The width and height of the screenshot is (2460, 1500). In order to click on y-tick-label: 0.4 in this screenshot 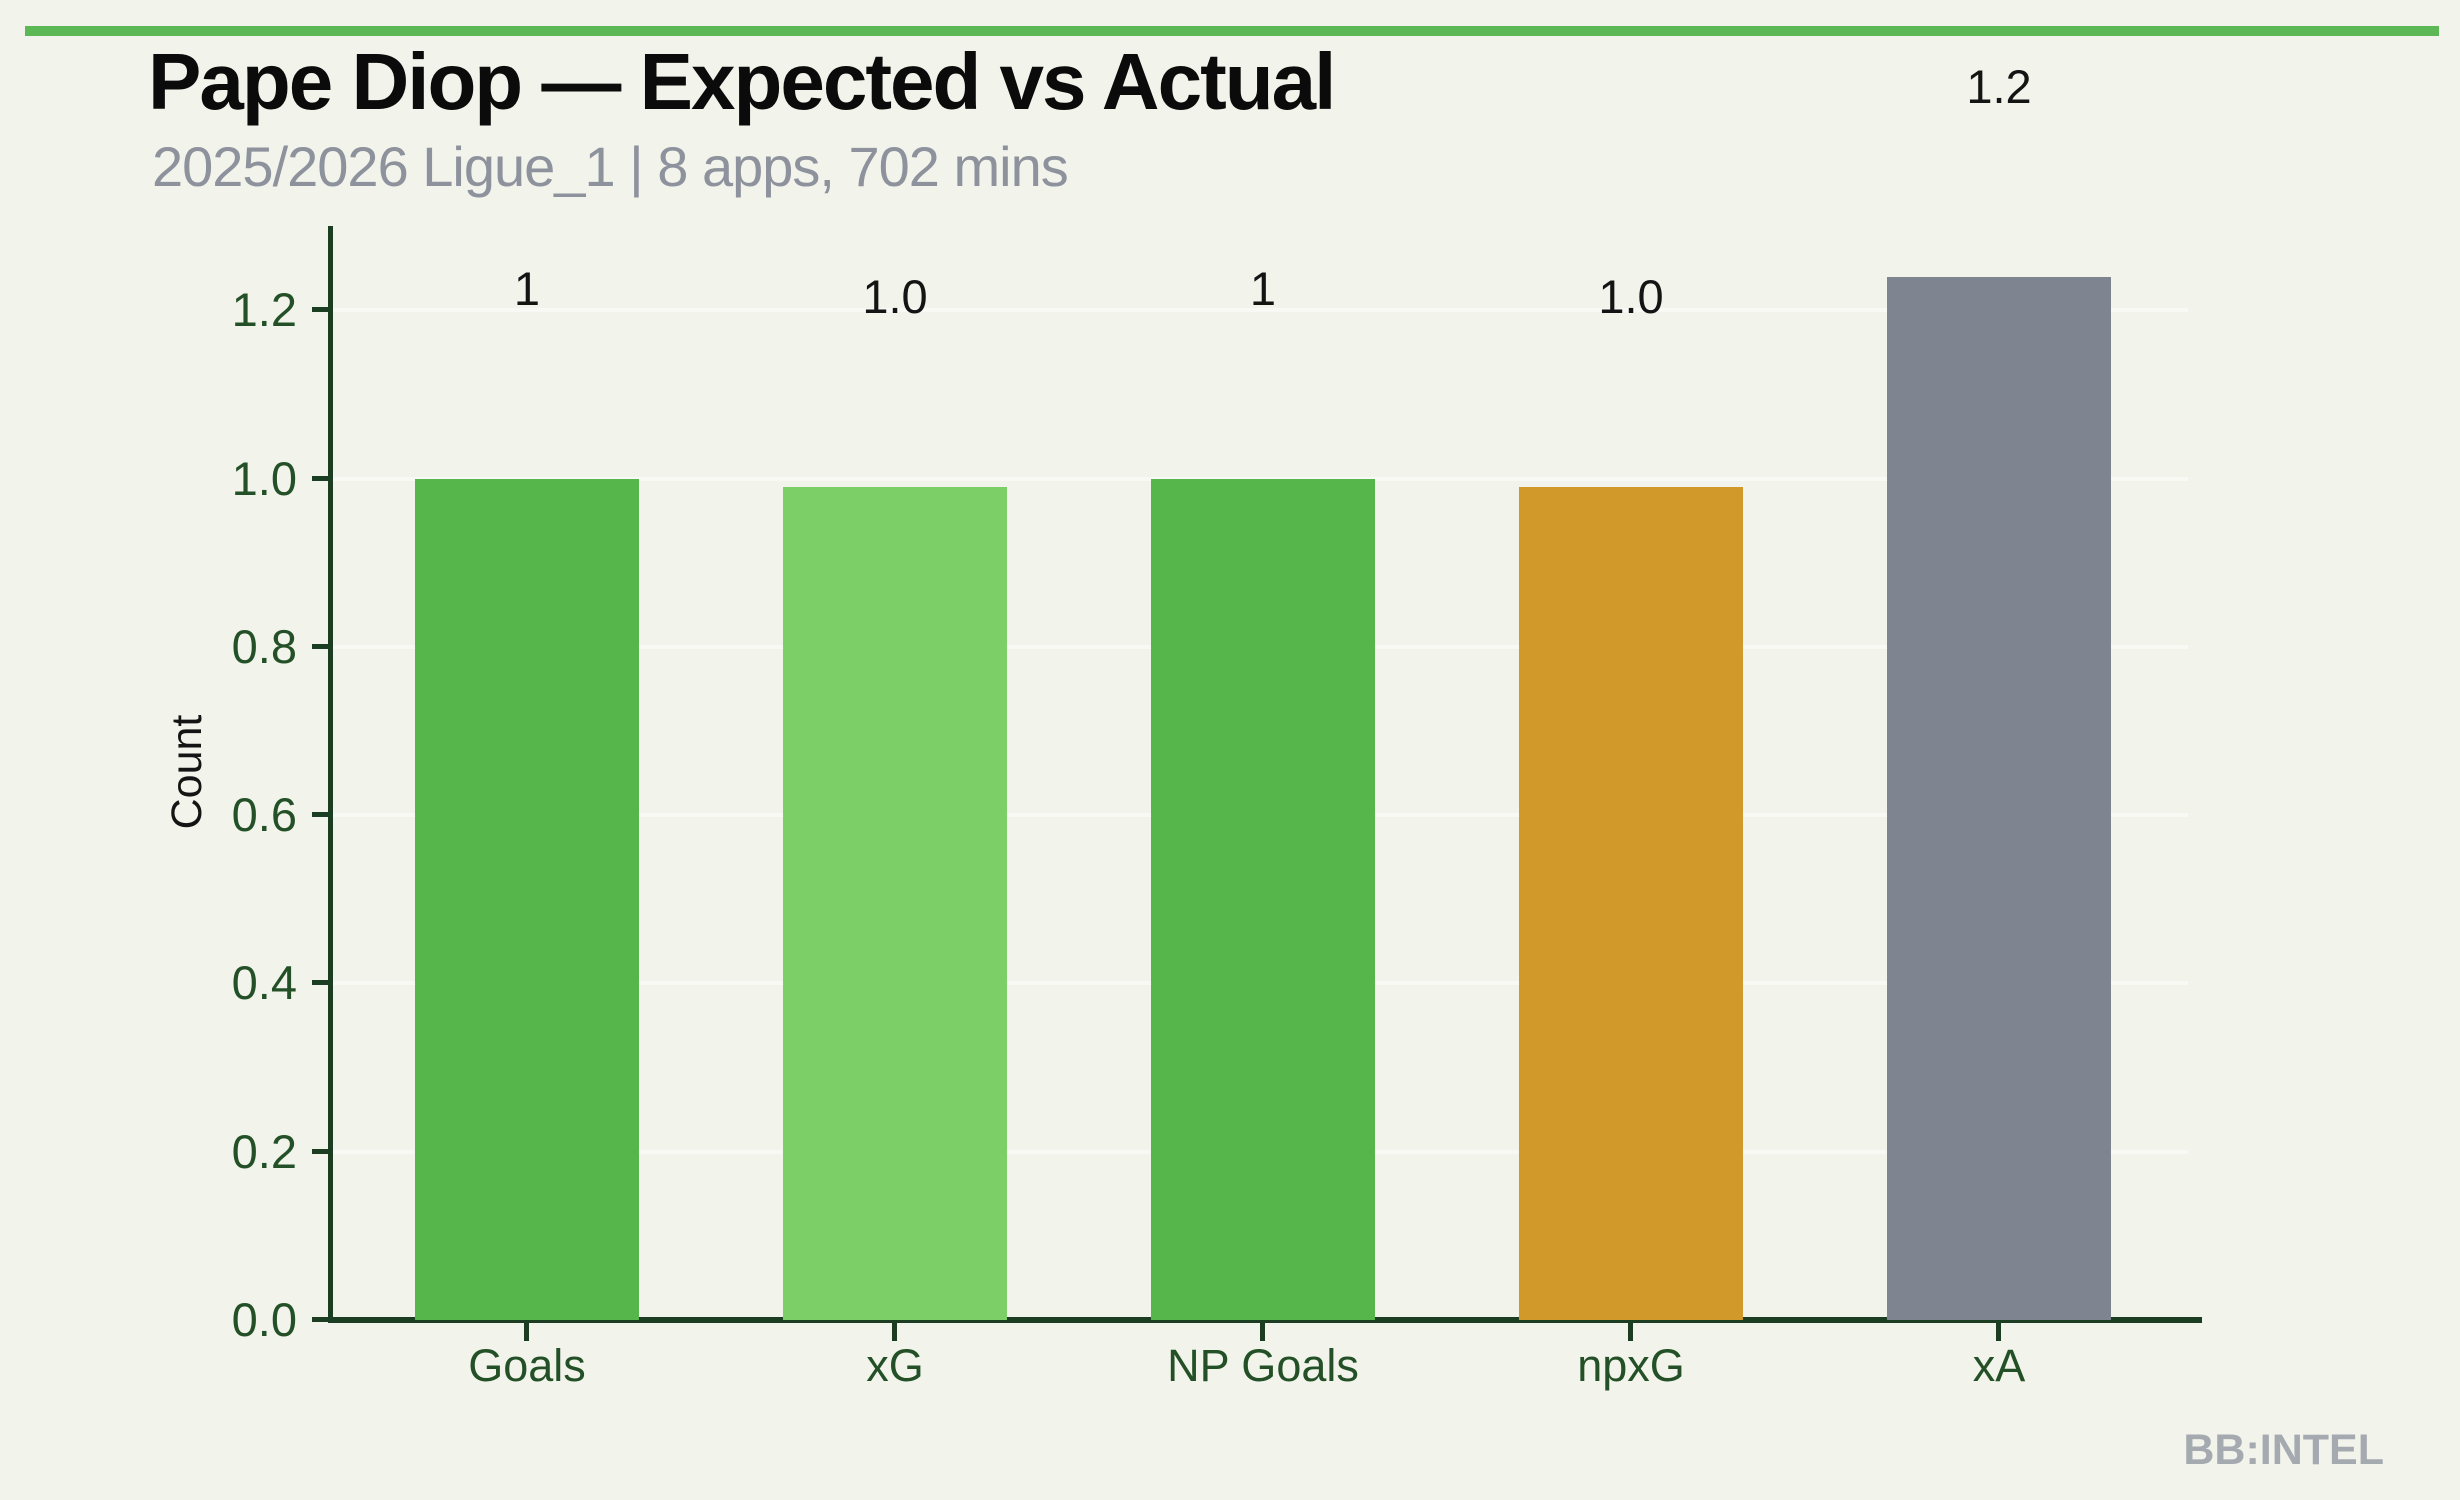, I will do `click(264, 983)`.